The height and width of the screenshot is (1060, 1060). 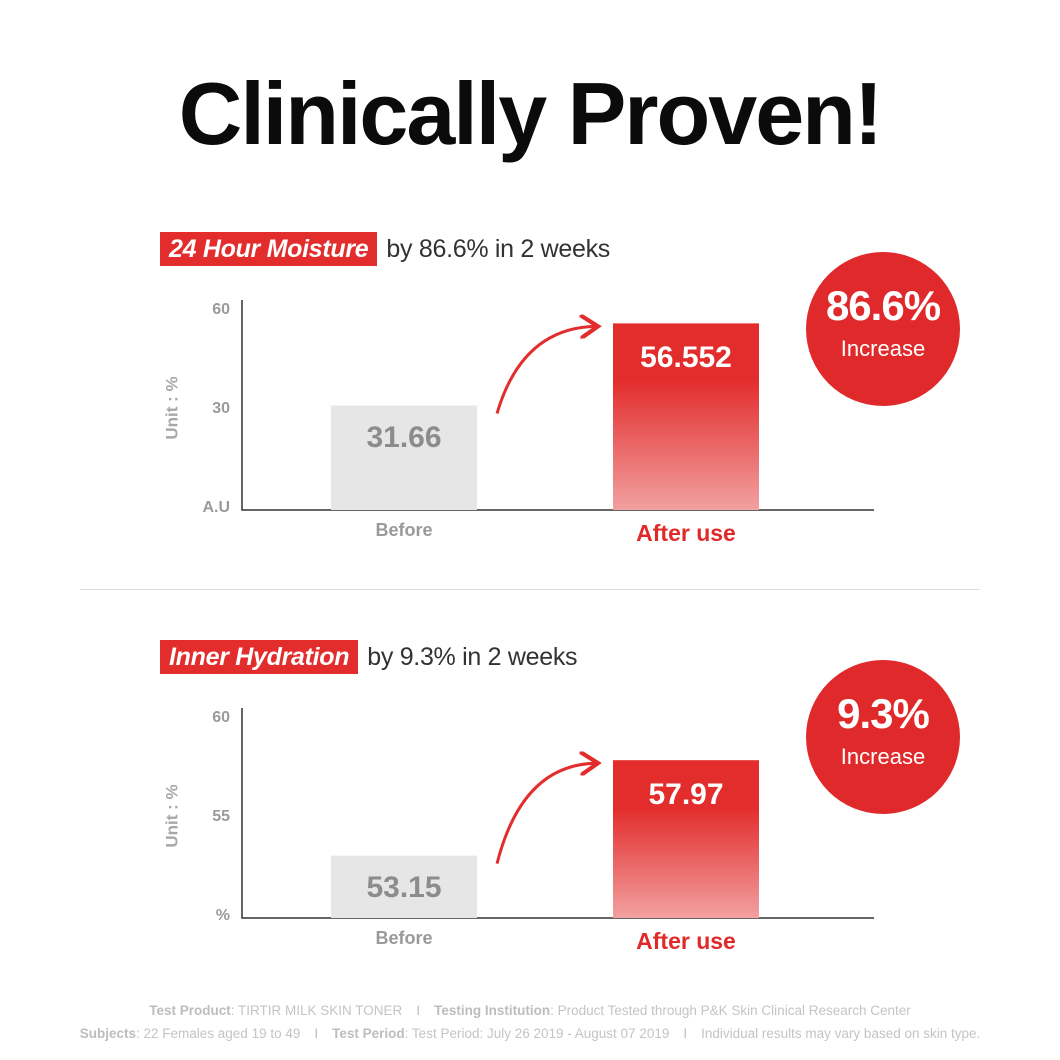 What do you see at coordinates (259, 657) in the screenshot?
I see `chart-tag: Inner Hydration` at bounding box center [259, 657].